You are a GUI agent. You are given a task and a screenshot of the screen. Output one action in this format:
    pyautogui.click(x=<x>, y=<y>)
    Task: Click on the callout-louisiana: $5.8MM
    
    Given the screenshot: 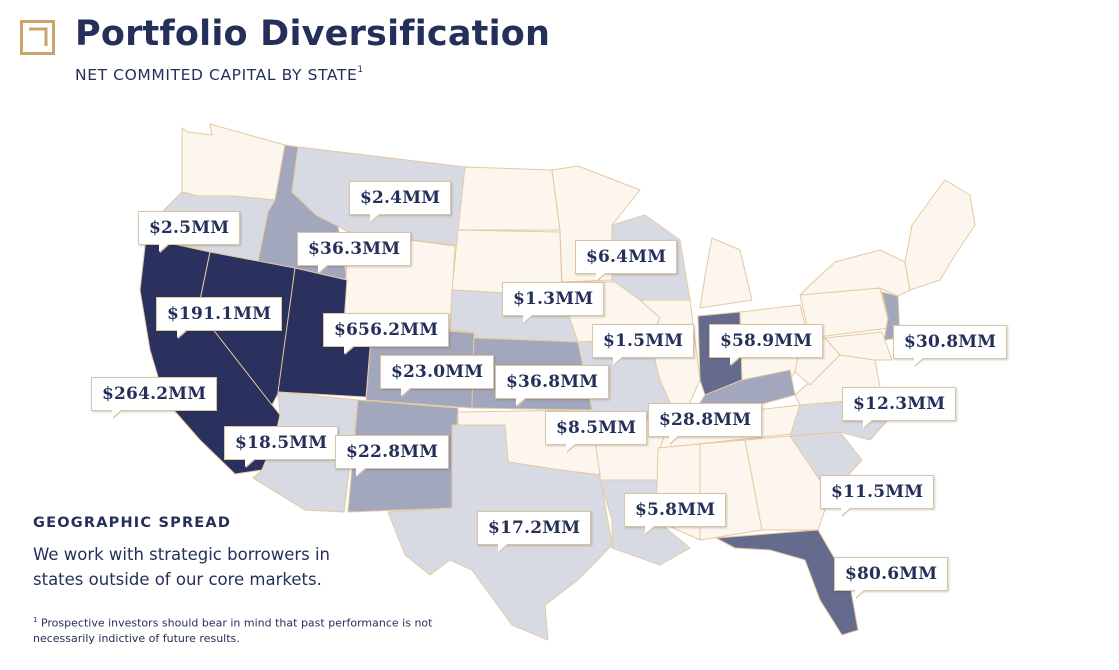 What is the action you would take?
    pyautogui.click(x=675, y=510)
    